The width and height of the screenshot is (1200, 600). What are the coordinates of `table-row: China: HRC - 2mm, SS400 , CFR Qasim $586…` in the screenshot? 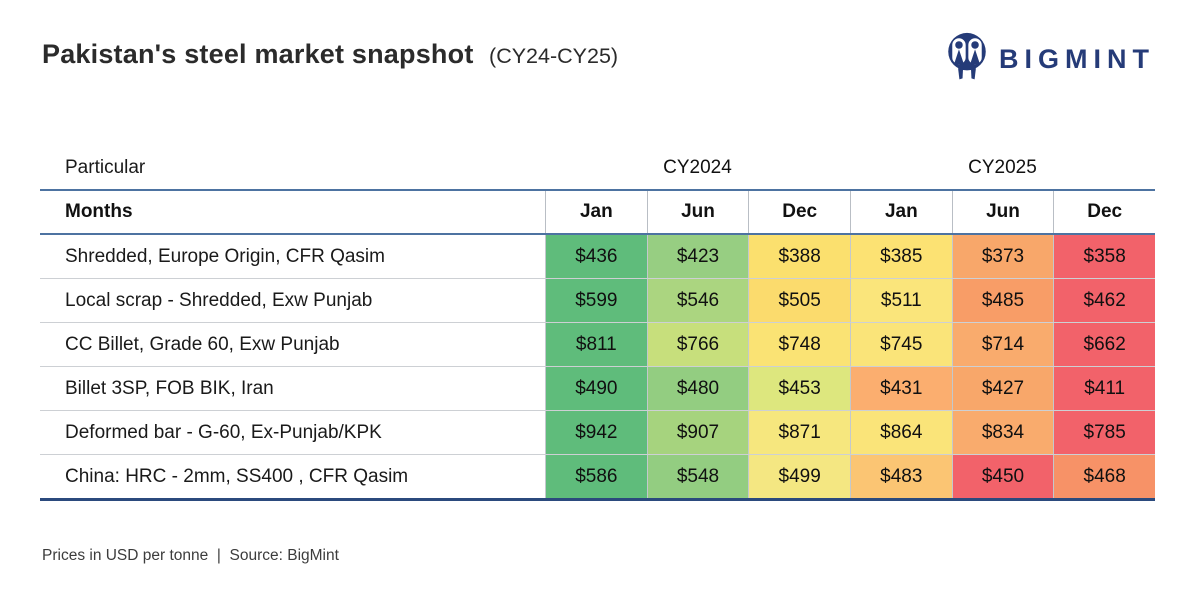 It's located at (597, 476).